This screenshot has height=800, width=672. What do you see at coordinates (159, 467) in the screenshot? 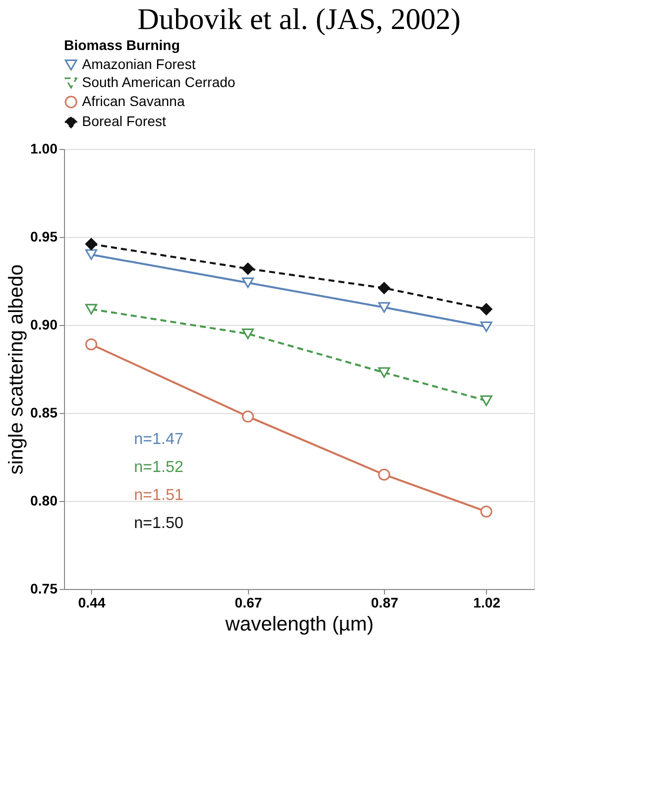
I see `annotation: n=1.52` at bounding box center [159, 467].